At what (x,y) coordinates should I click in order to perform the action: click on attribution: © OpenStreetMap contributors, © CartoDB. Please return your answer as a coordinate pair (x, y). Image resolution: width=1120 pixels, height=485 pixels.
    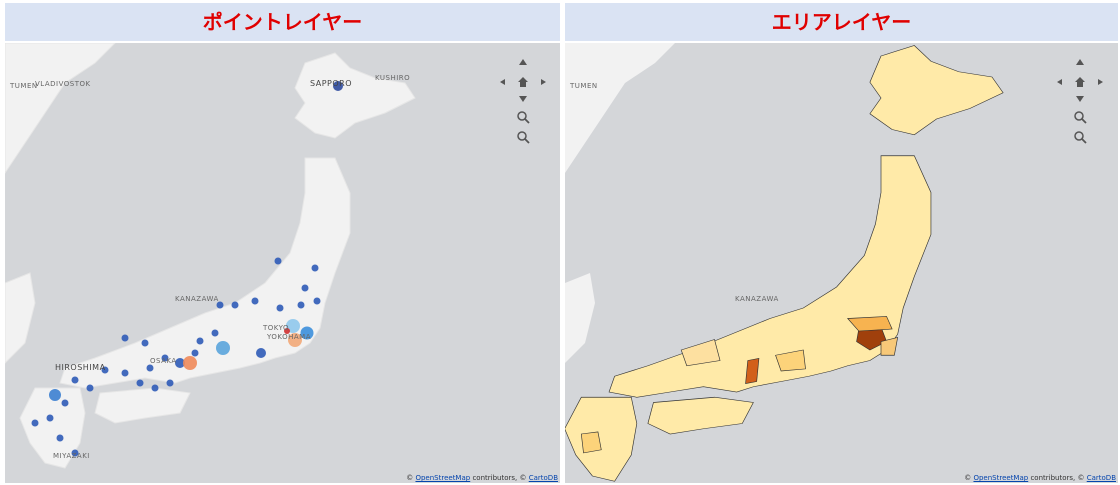
    Looking at the image, I should click on (1040, 478).